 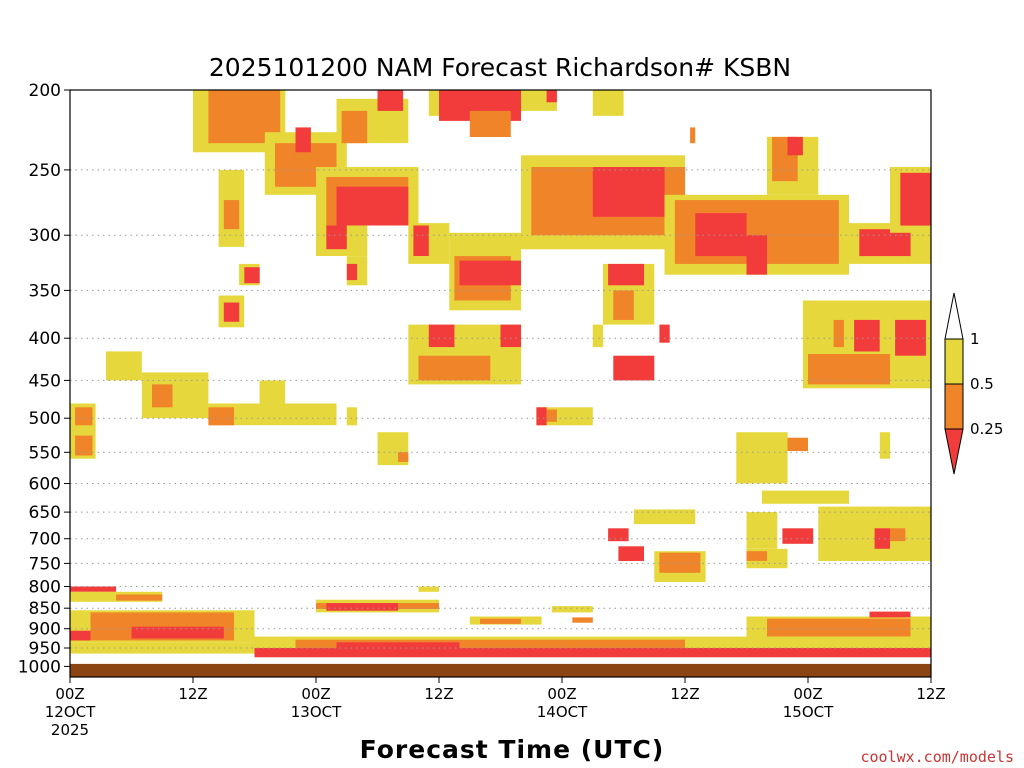 What do you see at coordinates (315, 694) in the screenshot?
I see `x-tick-label-2-1: 00Z` at bounding box center [315, 694].